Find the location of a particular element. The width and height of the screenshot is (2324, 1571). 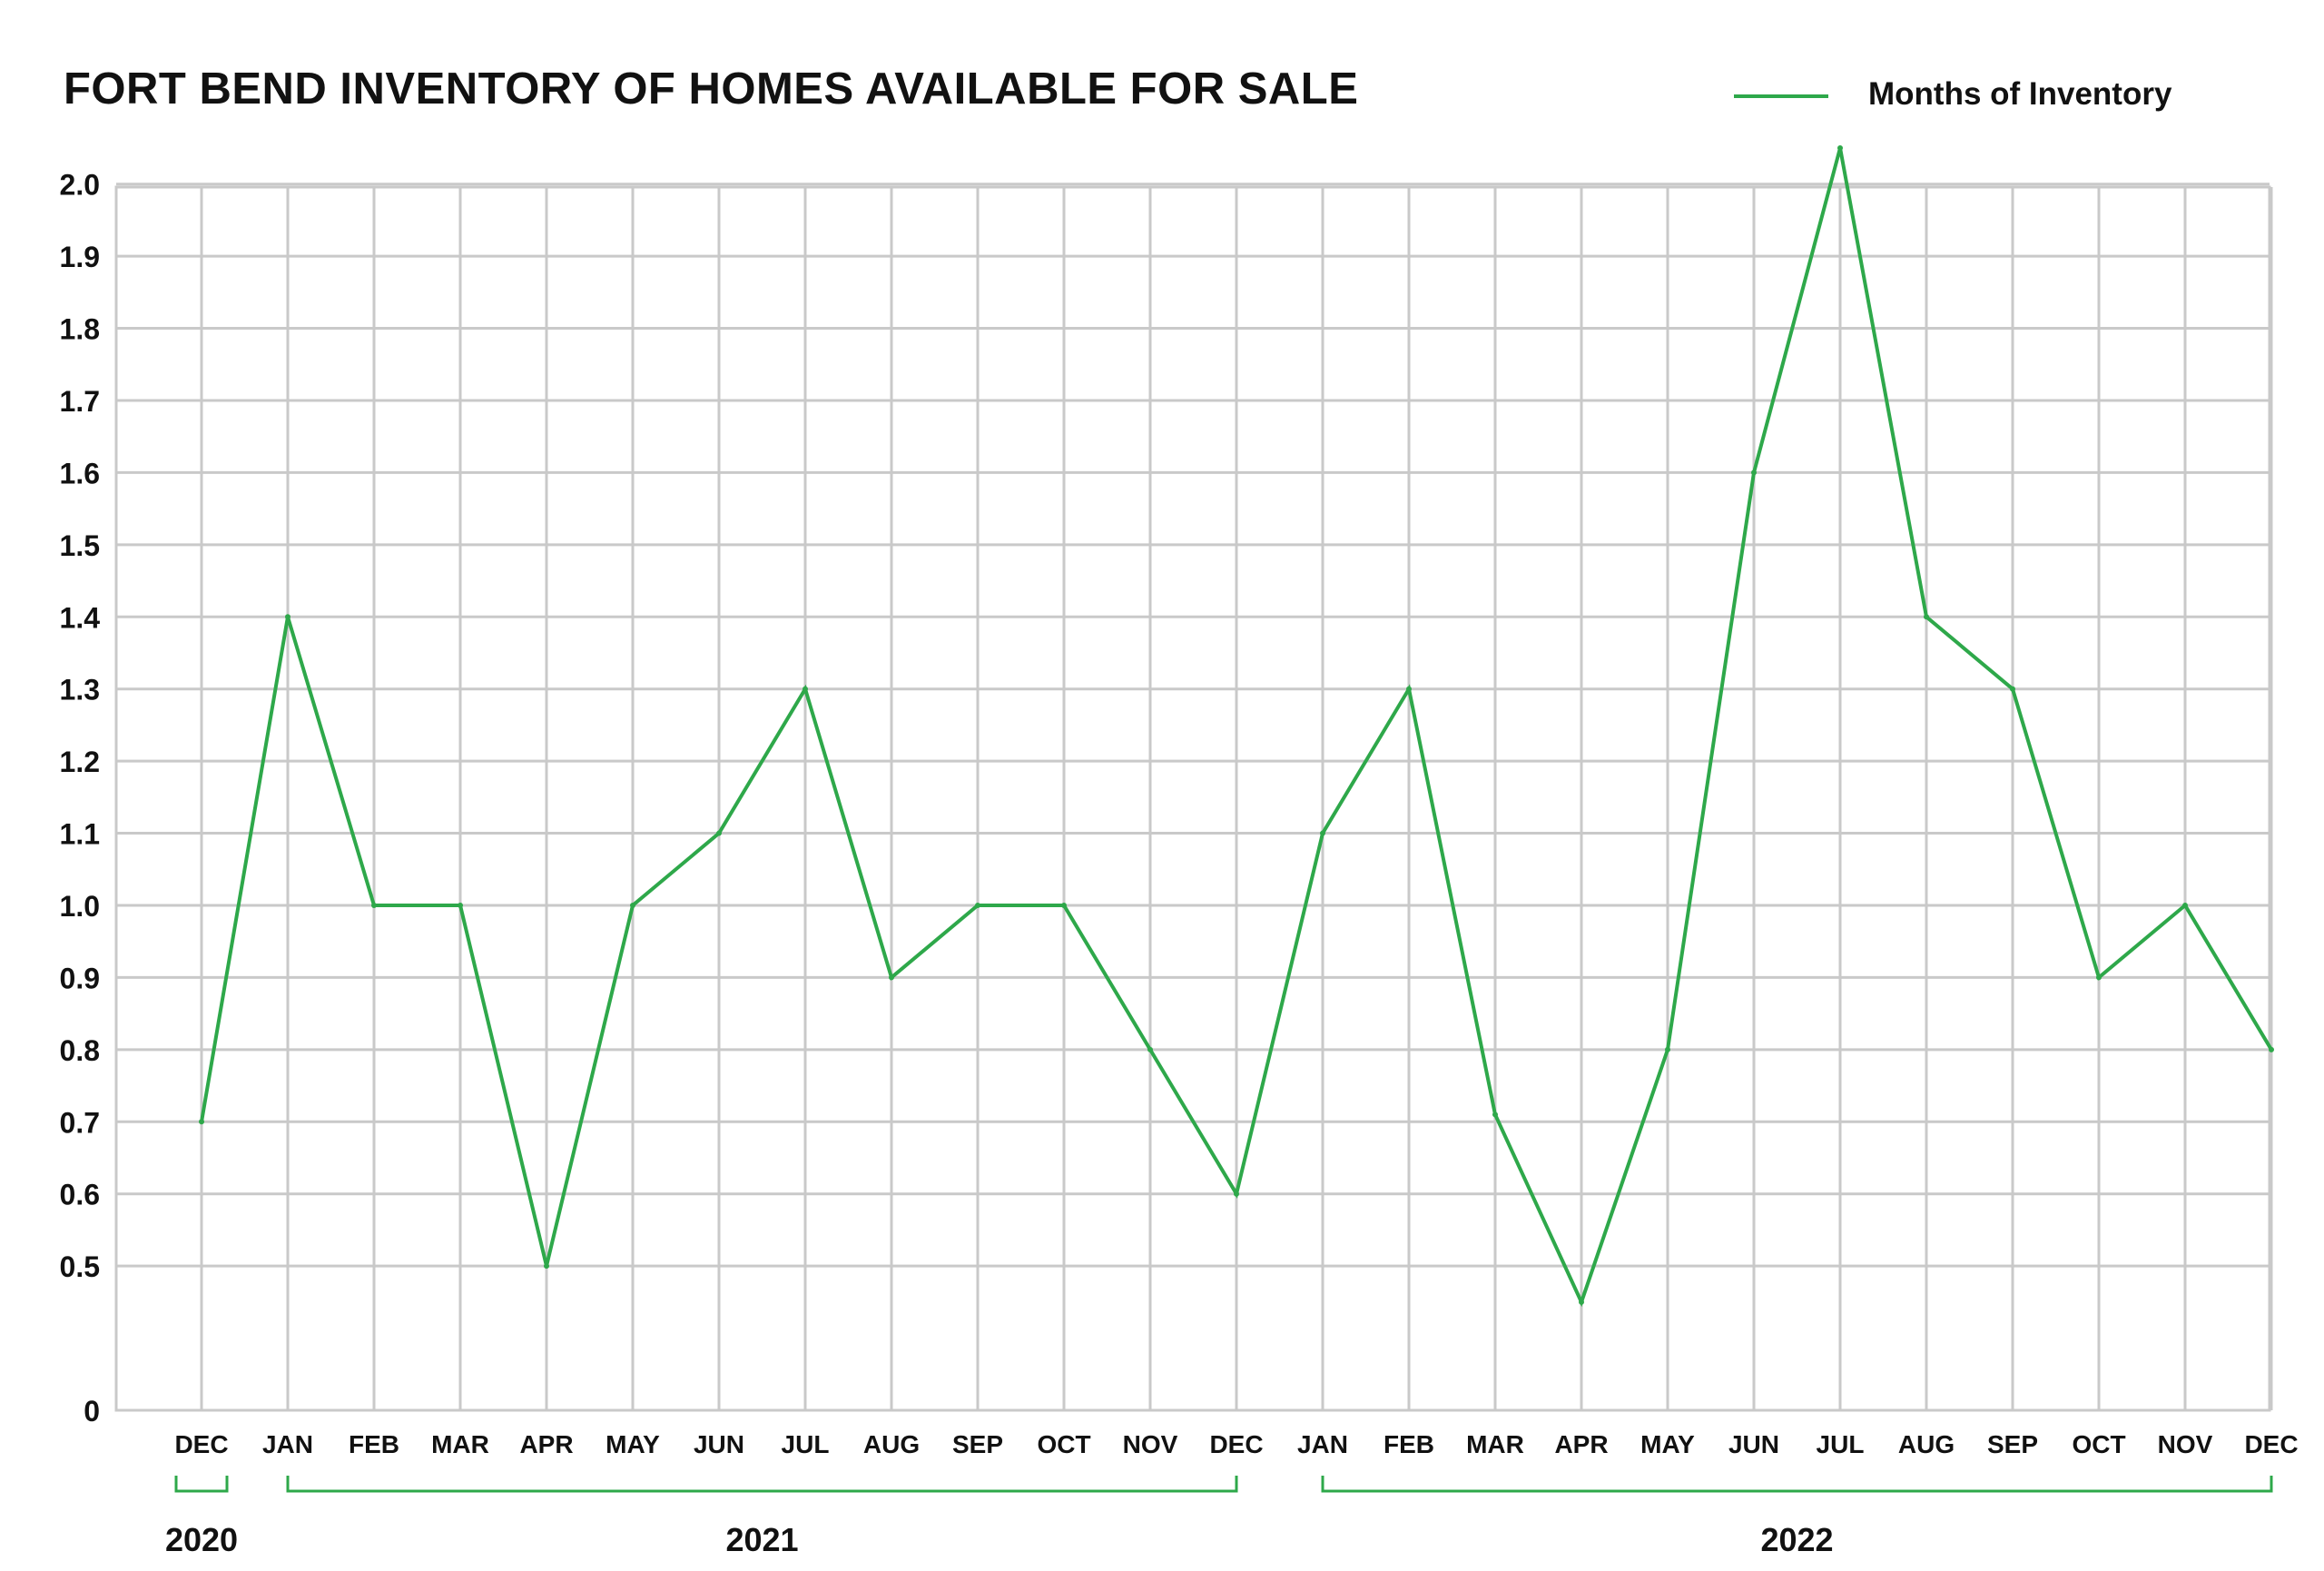

y-tick-label: 1.7 is located at coordinates (80, 401).